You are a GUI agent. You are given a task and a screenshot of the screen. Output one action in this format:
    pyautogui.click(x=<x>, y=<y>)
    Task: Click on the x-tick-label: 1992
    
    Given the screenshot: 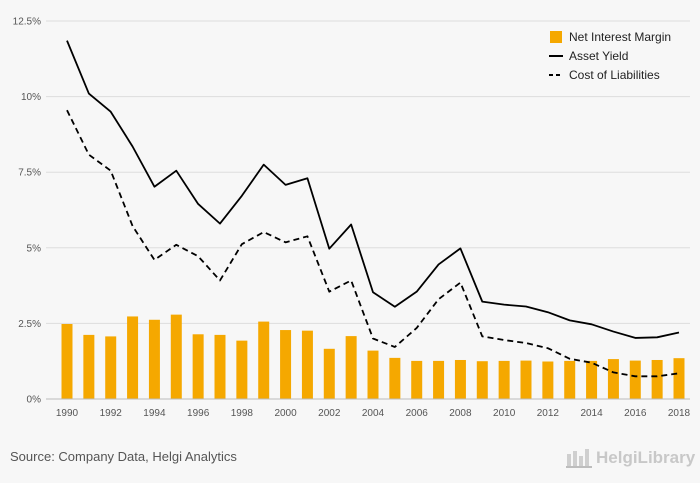 What is the action you would take?
    pyautogui.click(x=111, y=413)
    